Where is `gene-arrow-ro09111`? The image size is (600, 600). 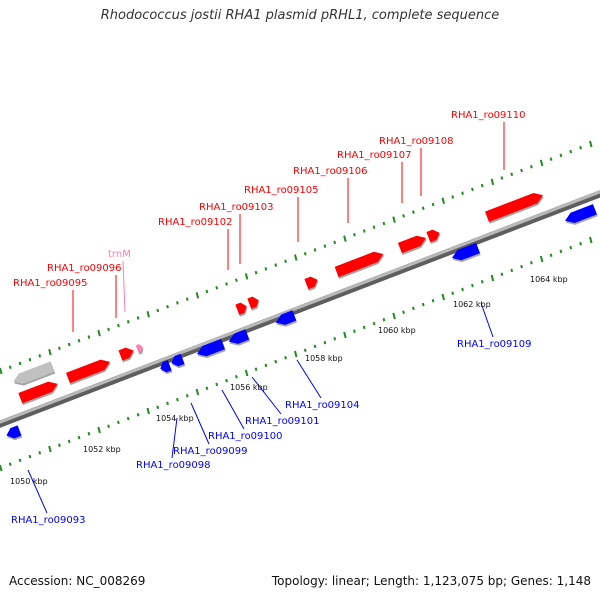
gene-arrow-ro09111 is located at coordinates (581, 214).